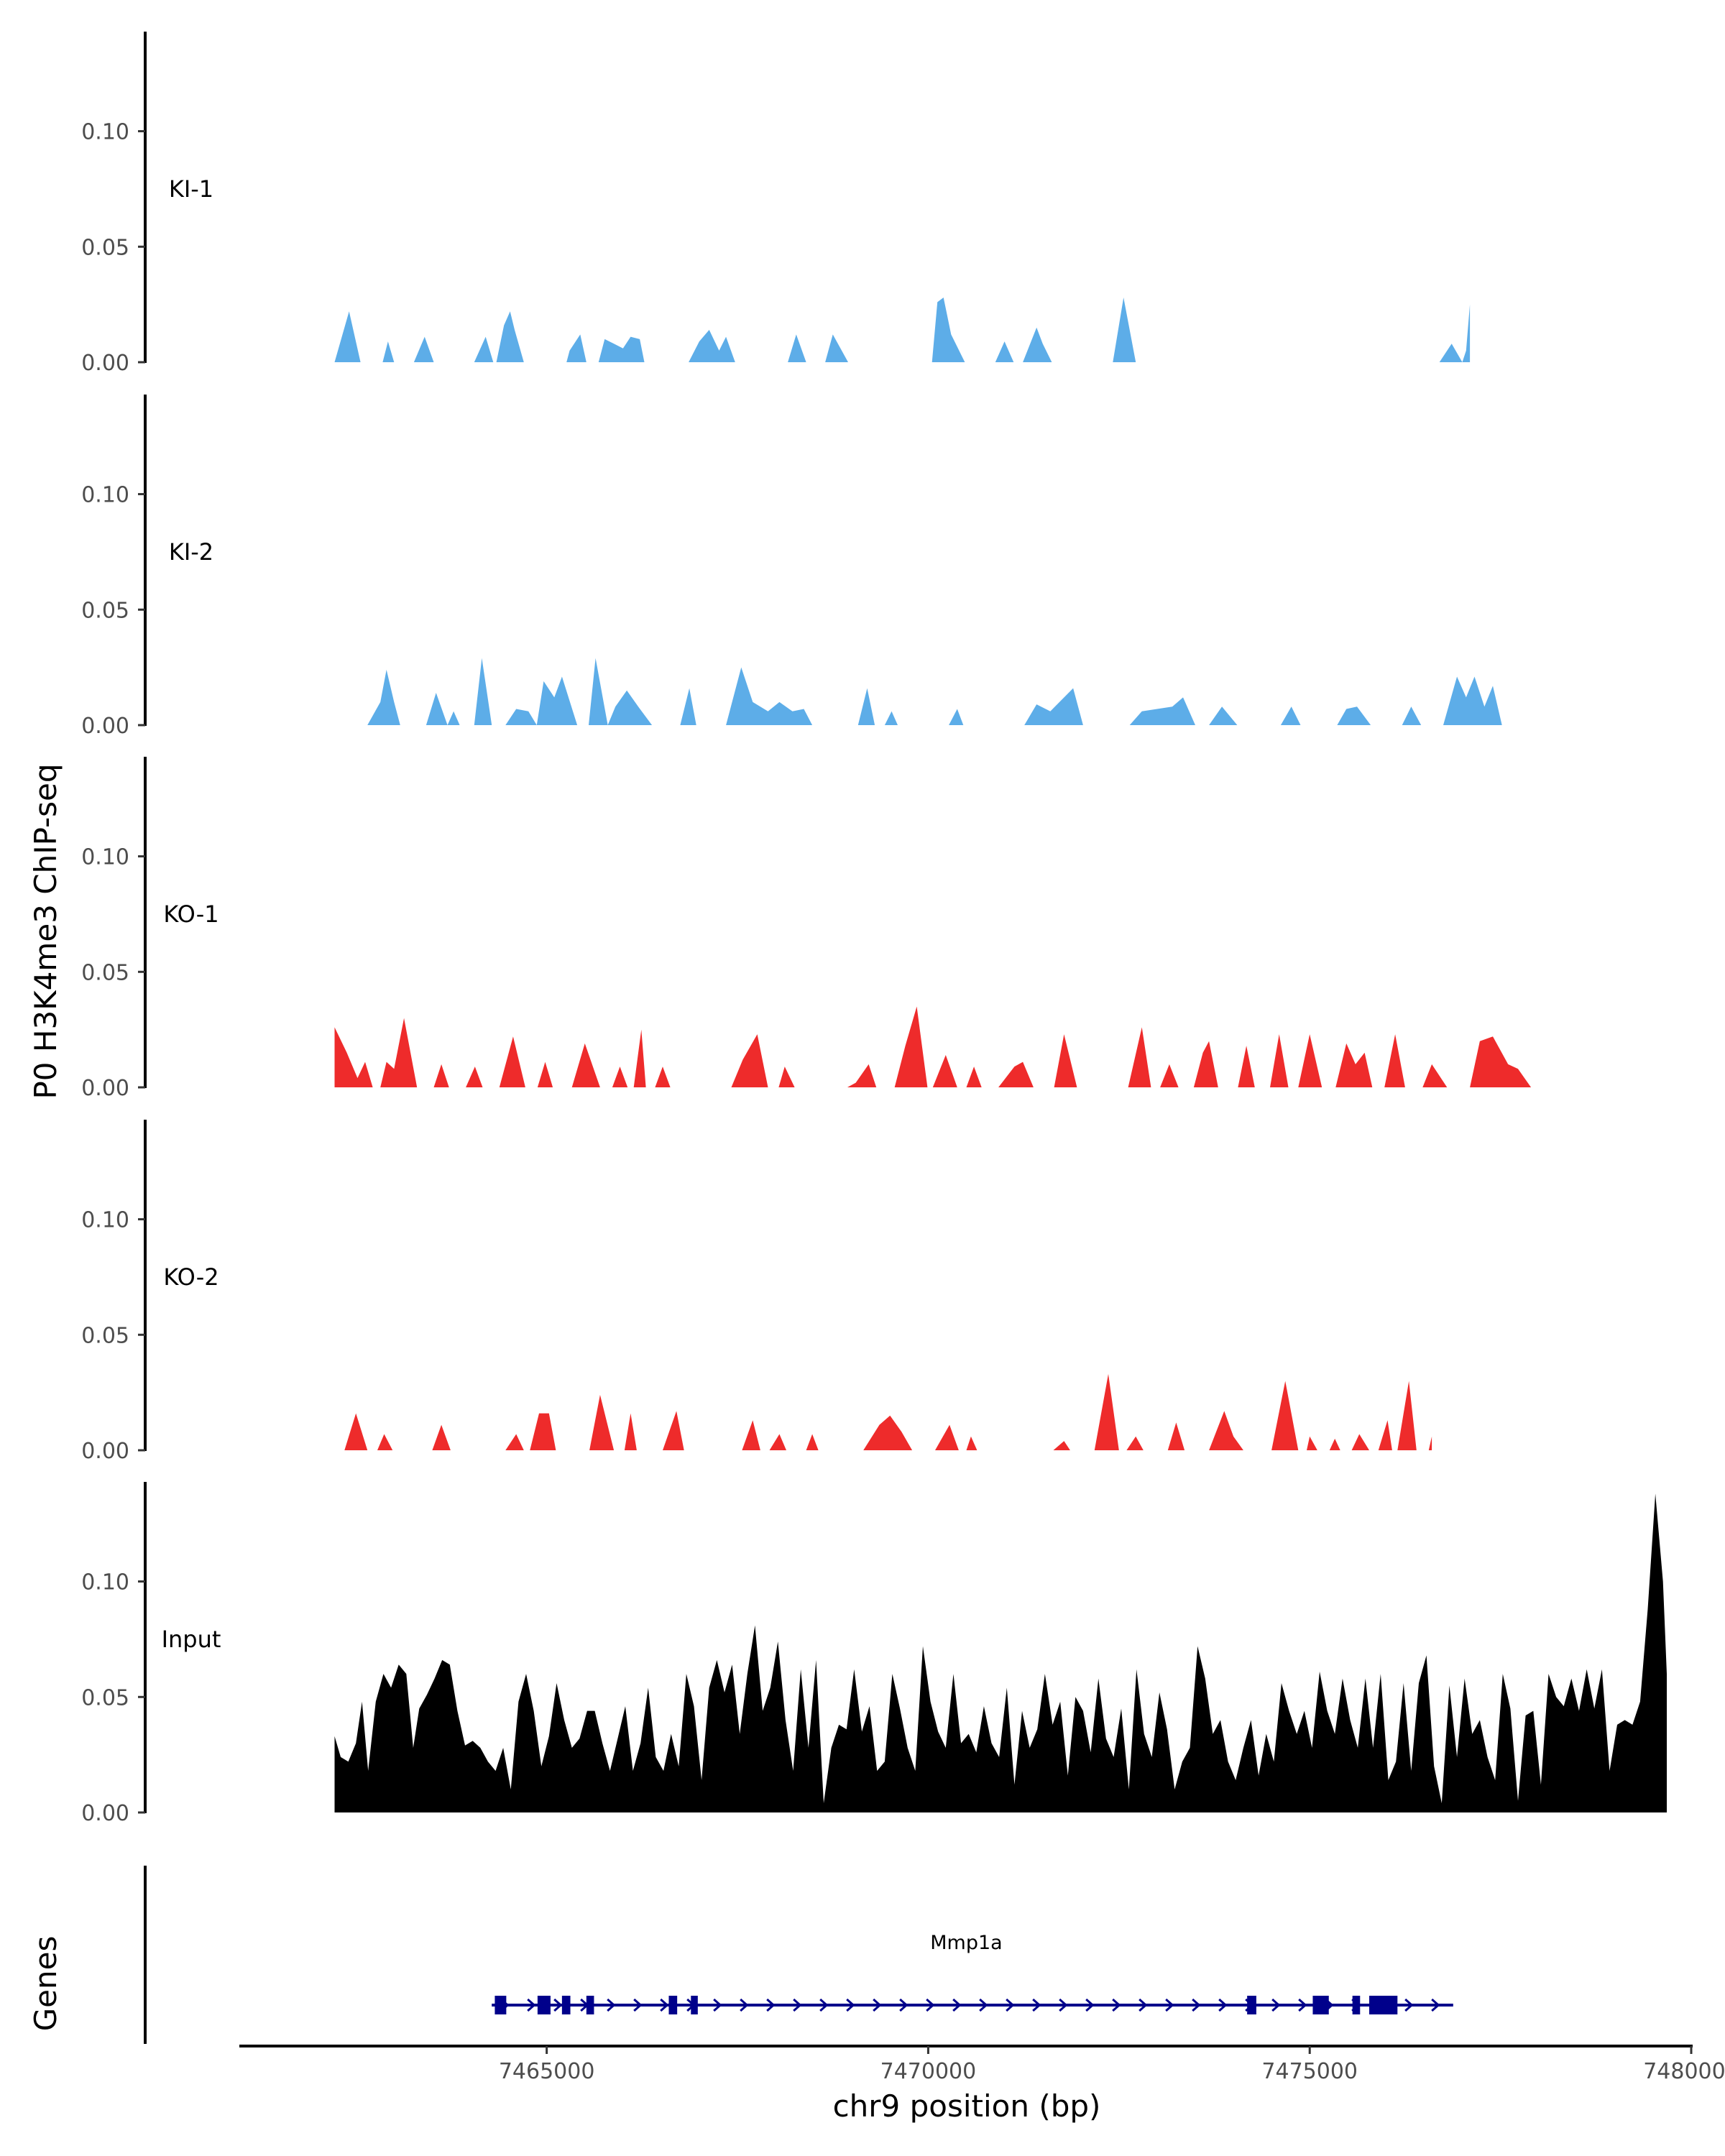  I want to click on x-tick-label: 7475000, so click(1309, 2071).